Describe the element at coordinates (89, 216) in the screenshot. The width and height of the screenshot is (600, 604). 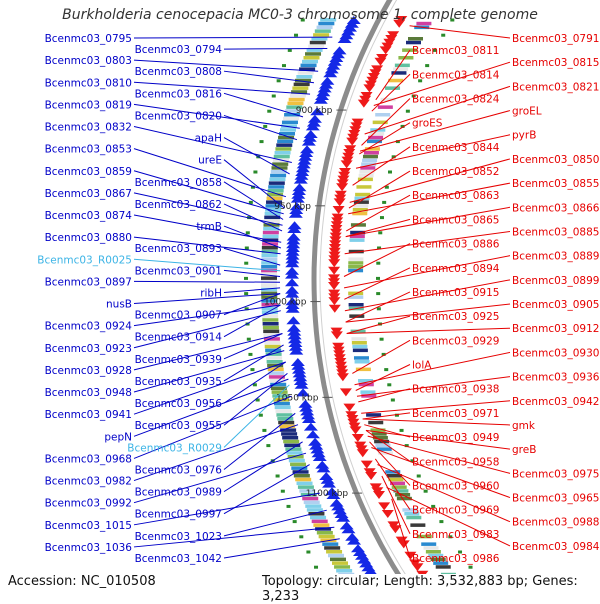
I see `forward-gene-label: Bcenmc03_0874` at that location.